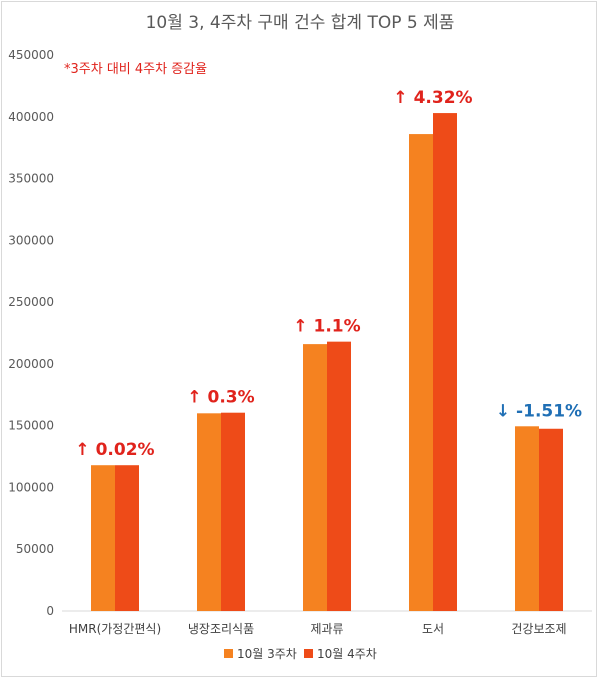 This screenshot has height=680, width=600. What do you see at coordinates (221, 629) in the screenshot?
I see `category-label: 냉장조리식품` at bounding box center [221, 629].